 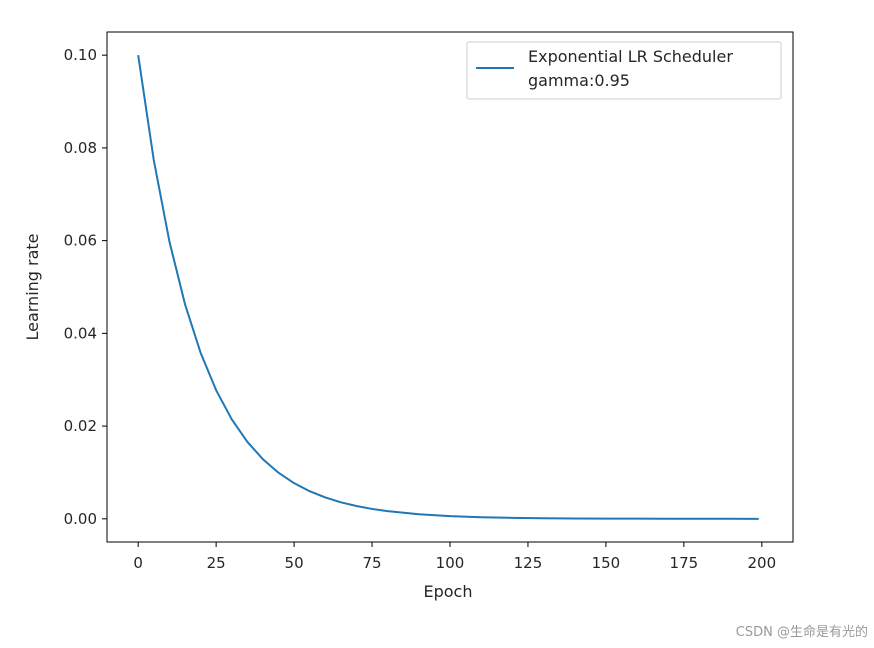 What do you see at coordinates (606, 563) in the screenshot?
I see `x-tick-label: 150` at bounding box center [606, 563].